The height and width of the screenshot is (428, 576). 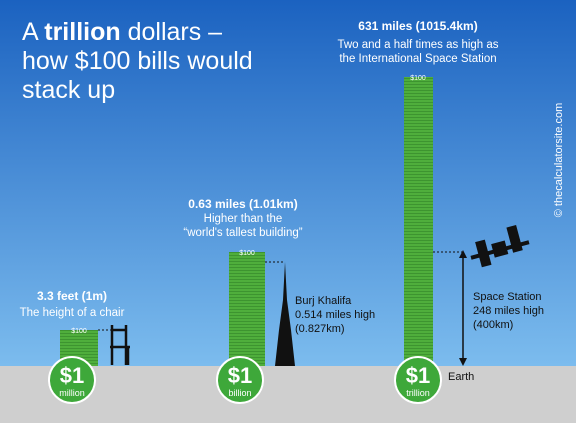 I want to click on title-line: stack up, so click(x=68, y=90).